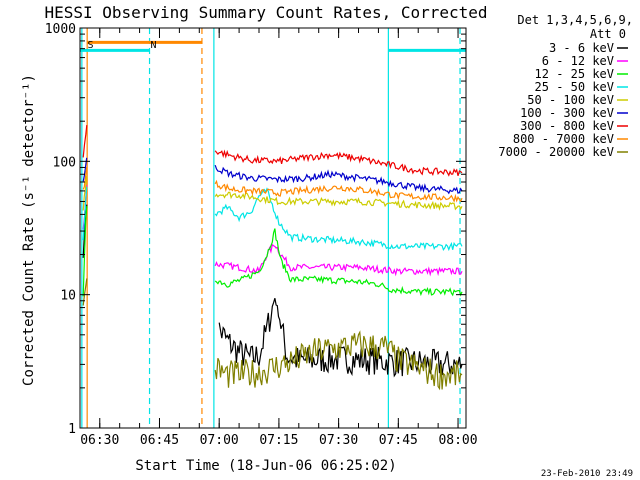 The image size is (640, 480). Describe the element at coordinates (457, 440) in the screenshot. I see `x-tick-label-6: 08:00` at that location.